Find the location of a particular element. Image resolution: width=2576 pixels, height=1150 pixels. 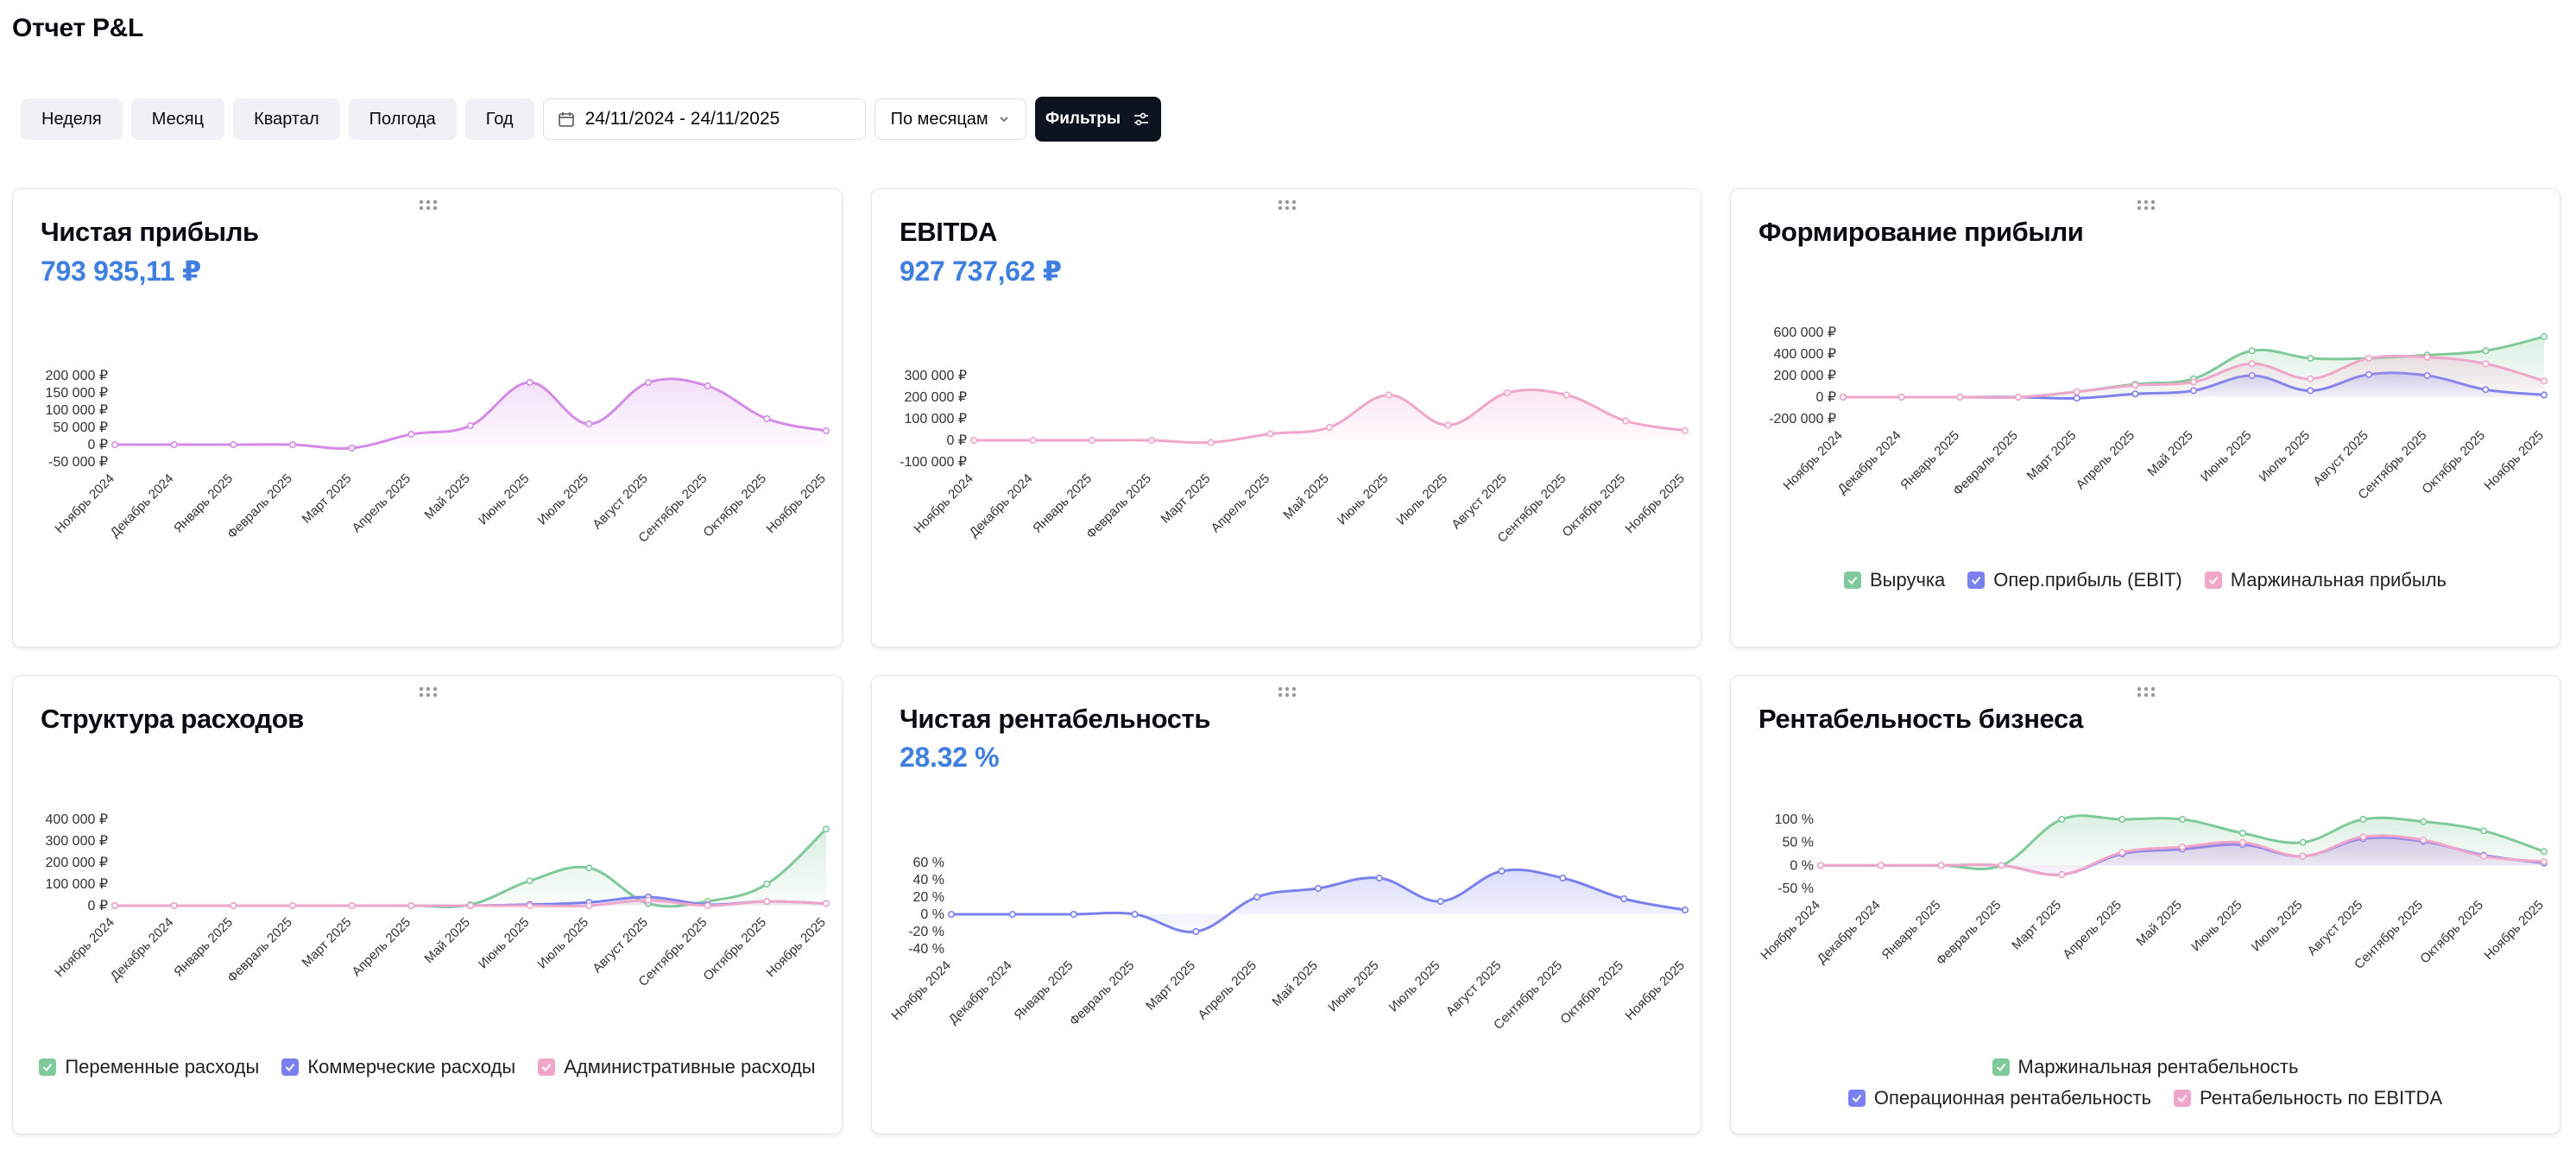

filters-button: Фильтры is located at coordinates (1097, 120).